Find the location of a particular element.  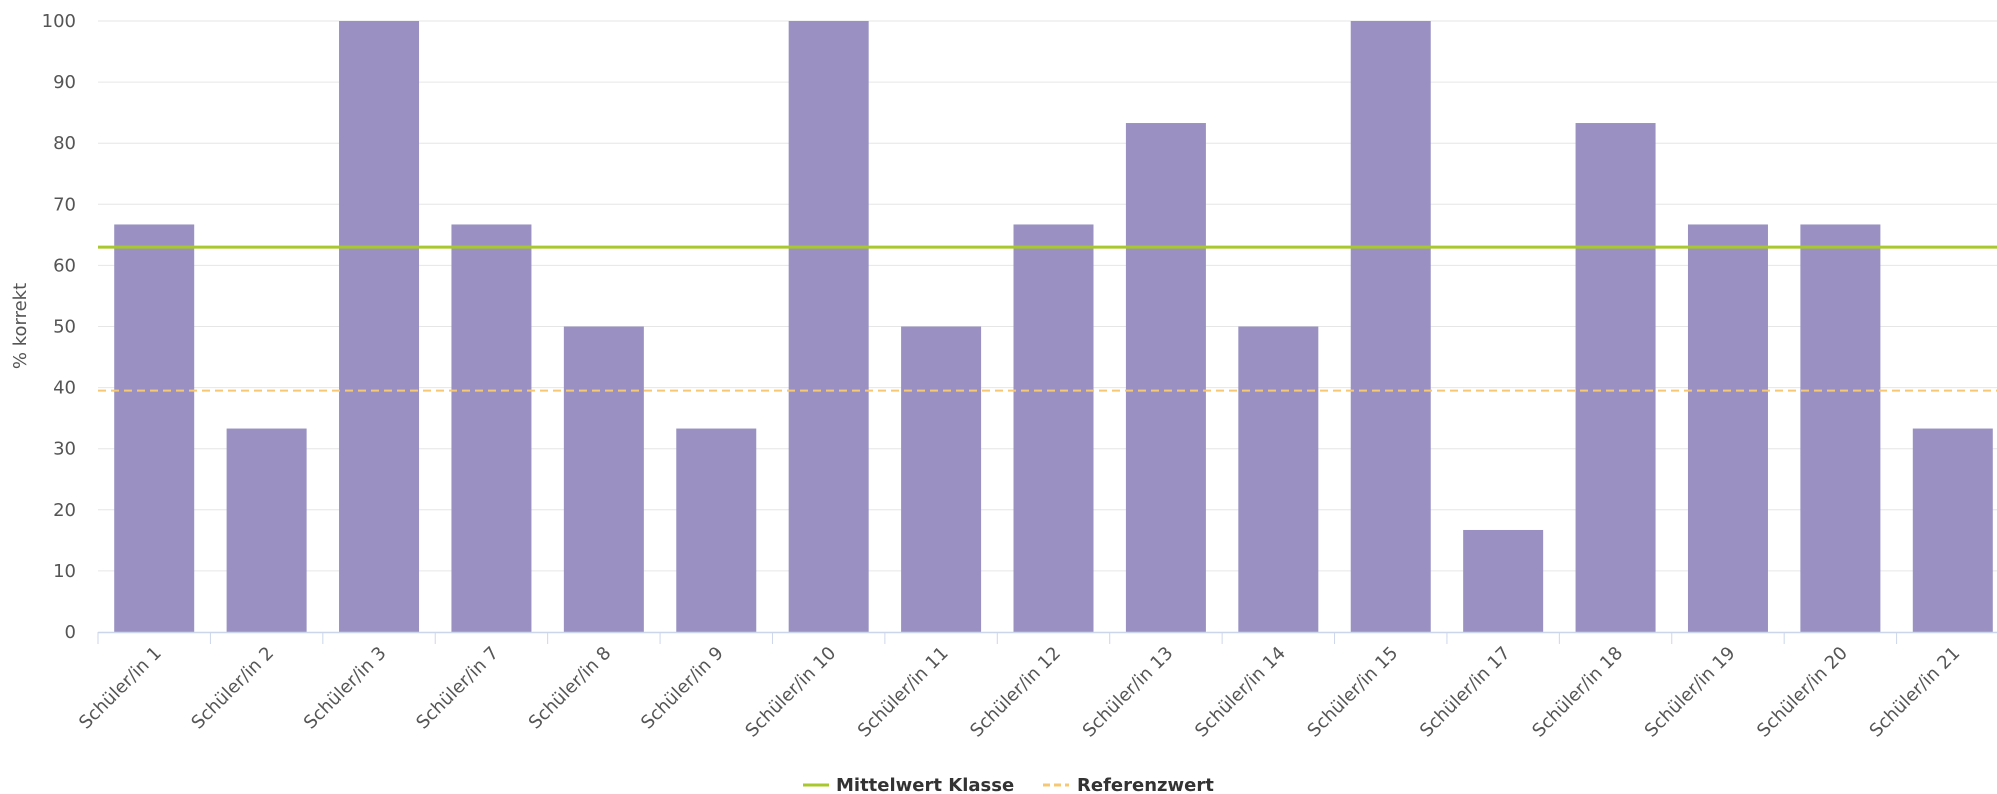

y-tick-label: 50 is located at coordinates (64, 327).